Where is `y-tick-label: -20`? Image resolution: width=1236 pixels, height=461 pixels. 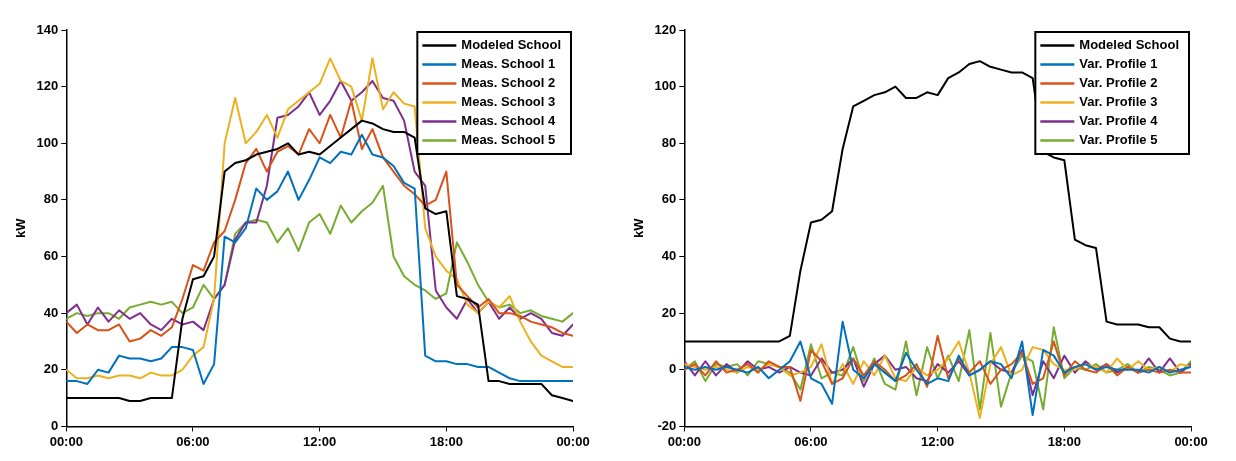 y-tick-label: -20 is located at coordinates (667, 425).